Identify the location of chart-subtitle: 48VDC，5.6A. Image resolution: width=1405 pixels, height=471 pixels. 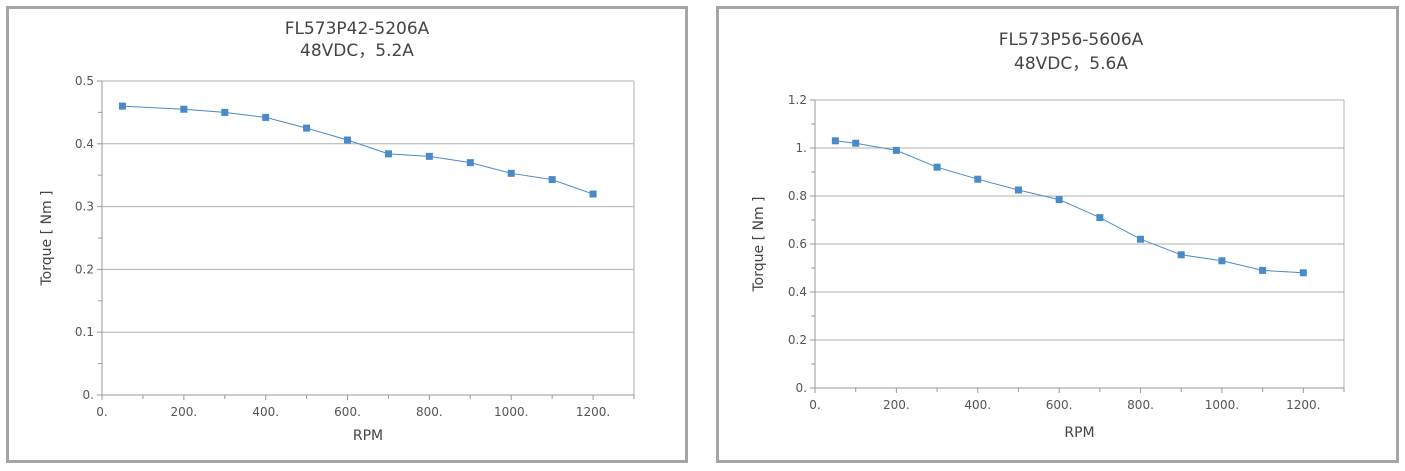
(1071, 64).